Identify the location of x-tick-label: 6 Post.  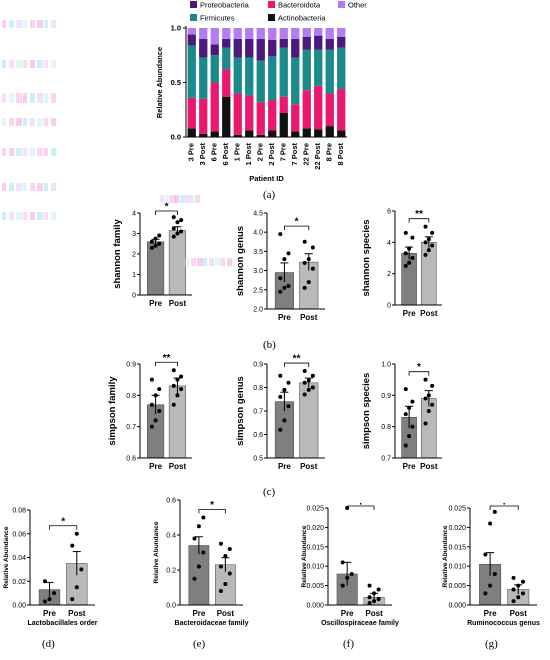
(225, 154).